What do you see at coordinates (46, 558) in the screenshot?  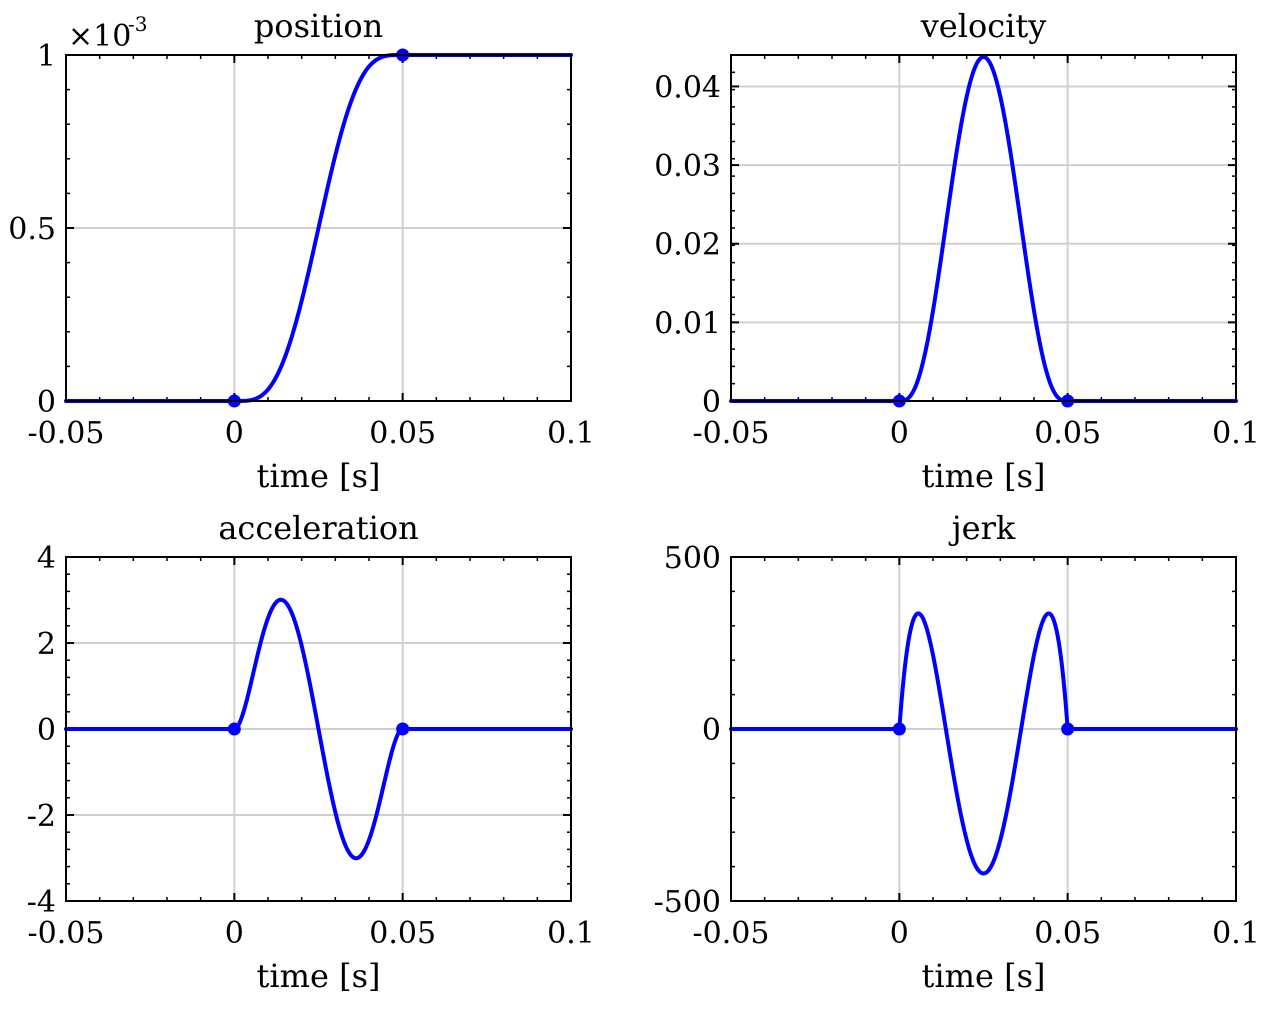 I see `y-tick-label: 4` at bounding box center [46, 558].